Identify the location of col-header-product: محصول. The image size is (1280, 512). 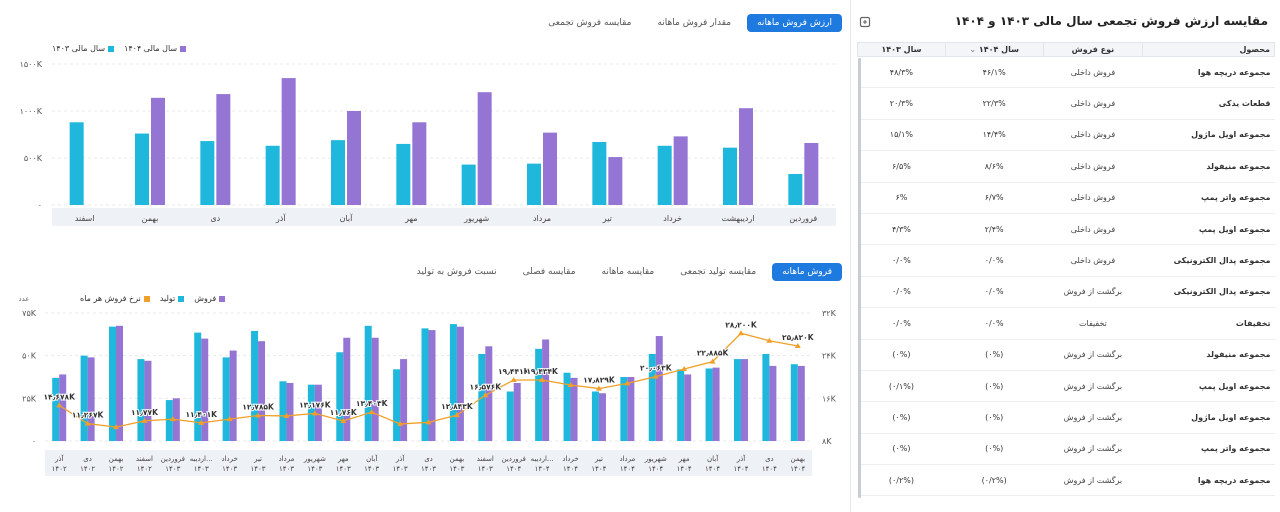
(1208, 49).